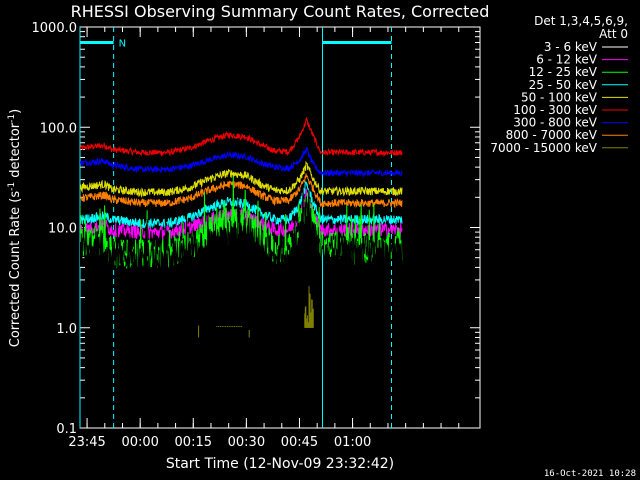 Image resolution: width=640 pixels, height=480 pixels. Describe the element at coordinates (555, 123) in the screenshot. I see `legend-label: 300 - 800 keV` at that location.